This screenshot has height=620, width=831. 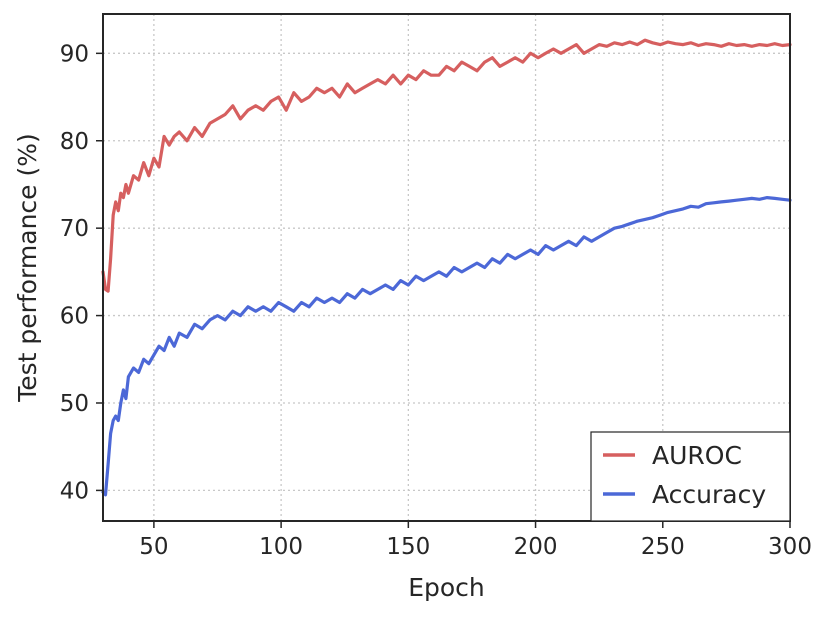 I want to click on legend-box, so click(x=690, y=476).